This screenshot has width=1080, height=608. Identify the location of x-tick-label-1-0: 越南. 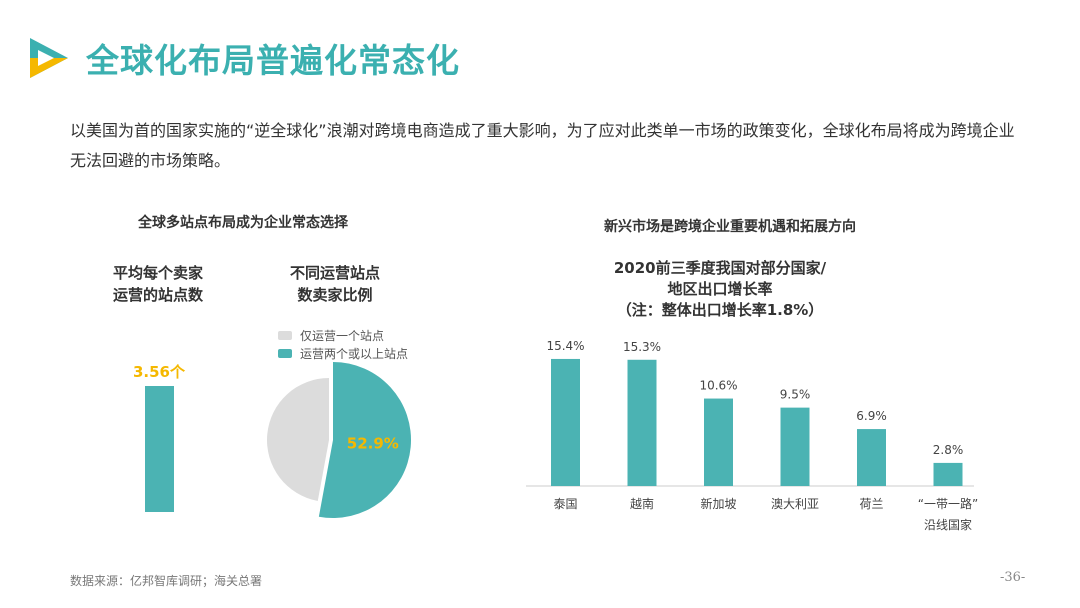
(642, 503).